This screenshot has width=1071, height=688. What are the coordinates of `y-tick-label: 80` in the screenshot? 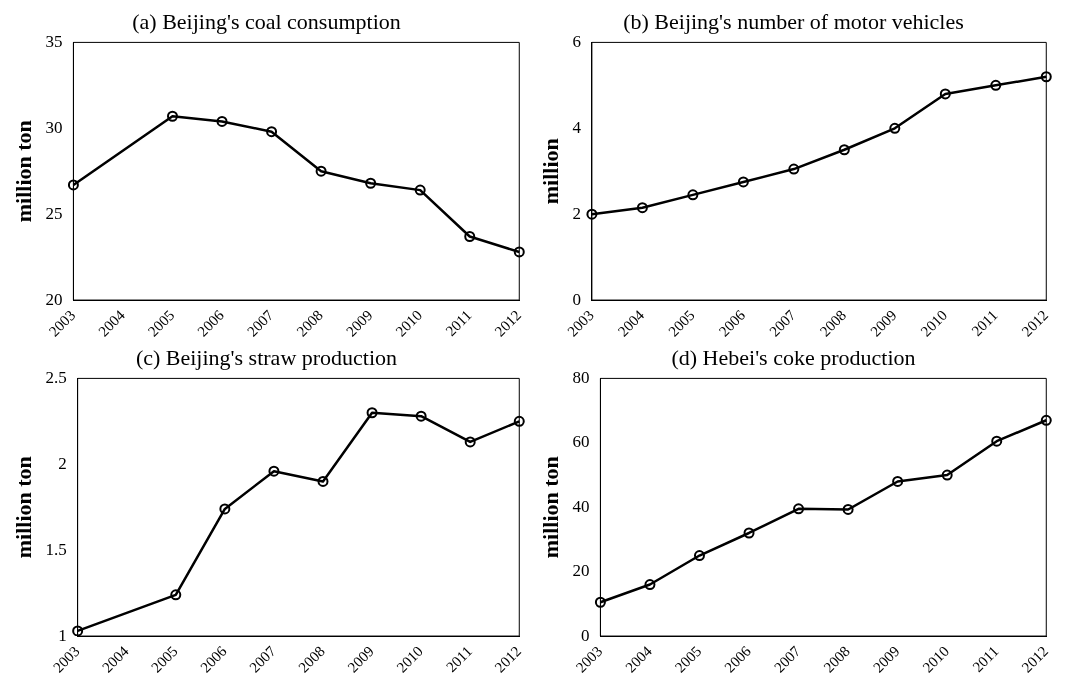 It's located at (581, 377).